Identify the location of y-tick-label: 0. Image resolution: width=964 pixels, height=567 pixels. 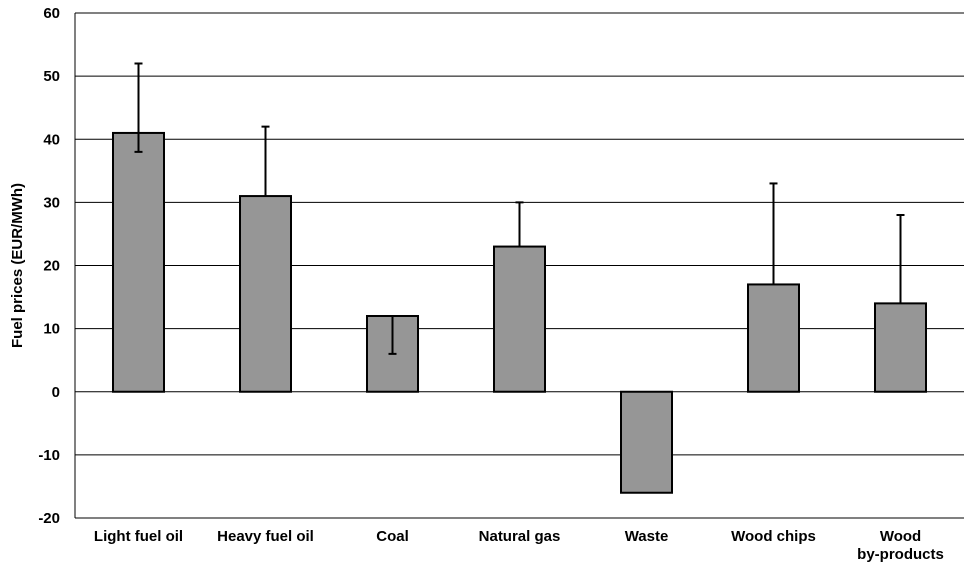
(56, 392).